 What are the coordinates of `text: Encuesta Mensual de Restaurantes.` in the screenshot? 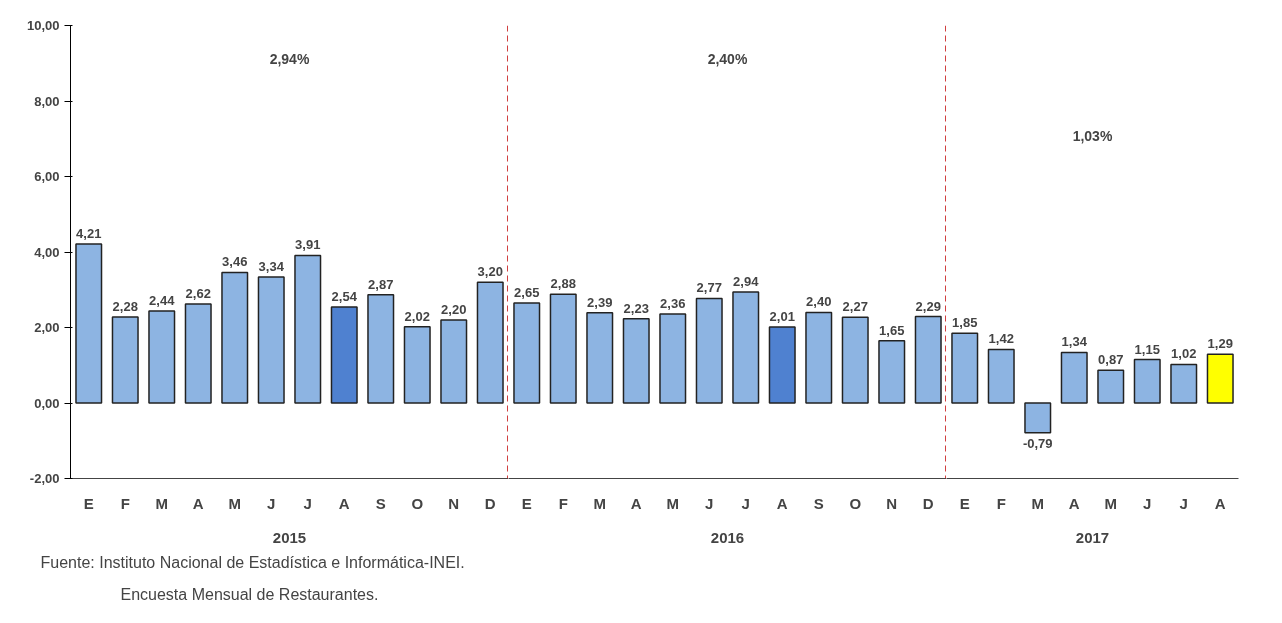 It's located at (249, 595).